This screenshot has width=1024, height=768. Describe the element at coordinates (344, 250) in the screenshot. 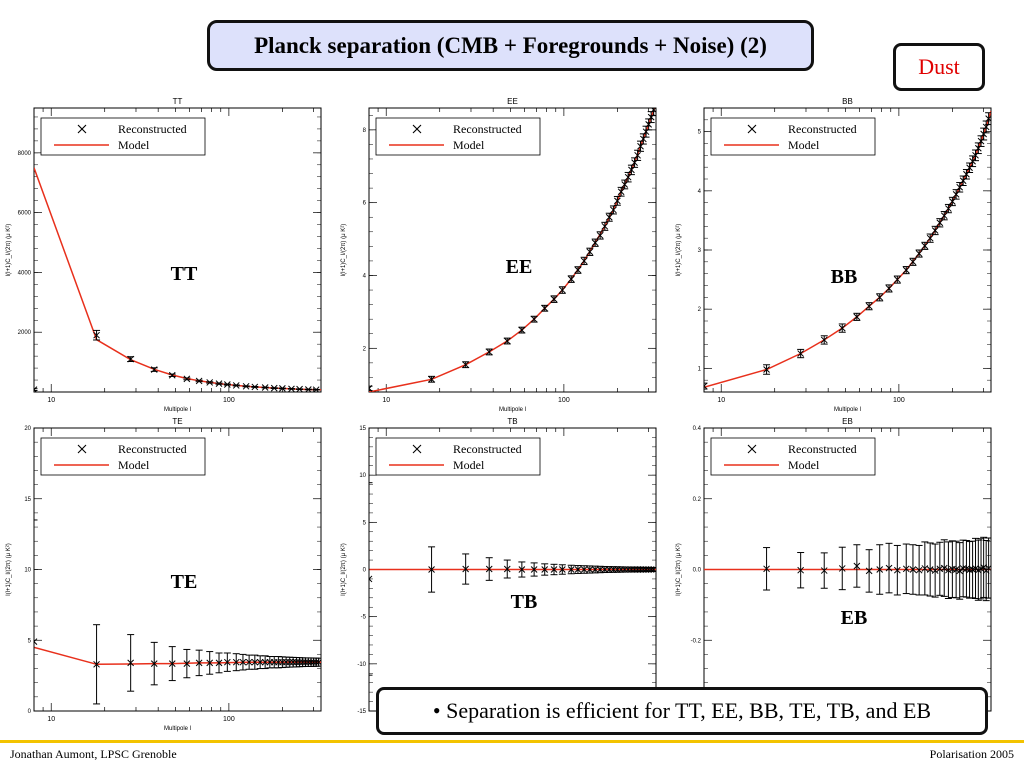

I see `y-axis-label: l(l+1)C_l/(2π) (μ K²)` at that location.